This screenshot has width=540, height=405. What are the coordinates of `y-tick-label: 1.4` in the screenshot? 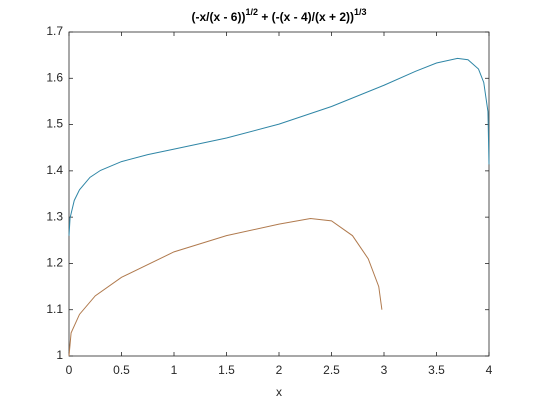 It's located at (54, 170).